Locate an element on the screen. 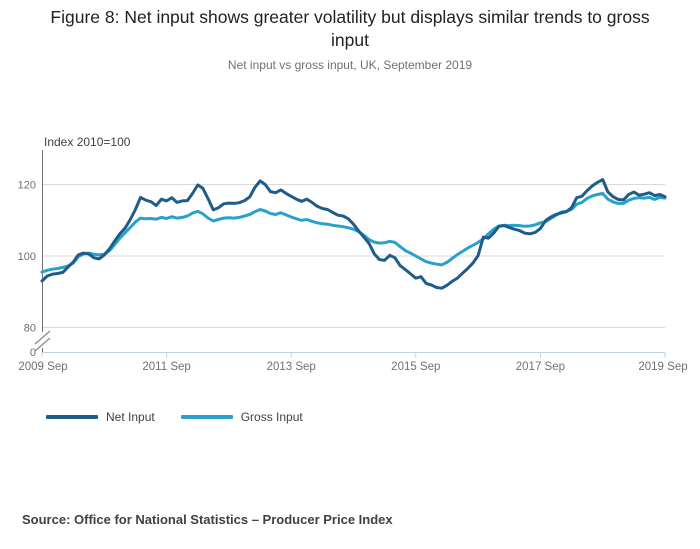 The width and height of the screenshot is (700, 549). x-tick-label: 2019 Sep is located at coordinates (662, 367).